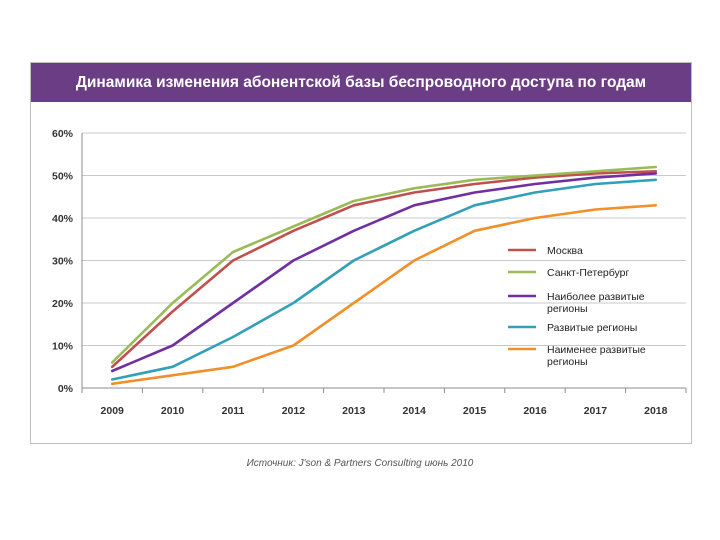 This screenshot has width=720, height=540. Describe the element at coordinates (63, 262) in the screenshot. I see `y-tick-label: 30%` at that location.